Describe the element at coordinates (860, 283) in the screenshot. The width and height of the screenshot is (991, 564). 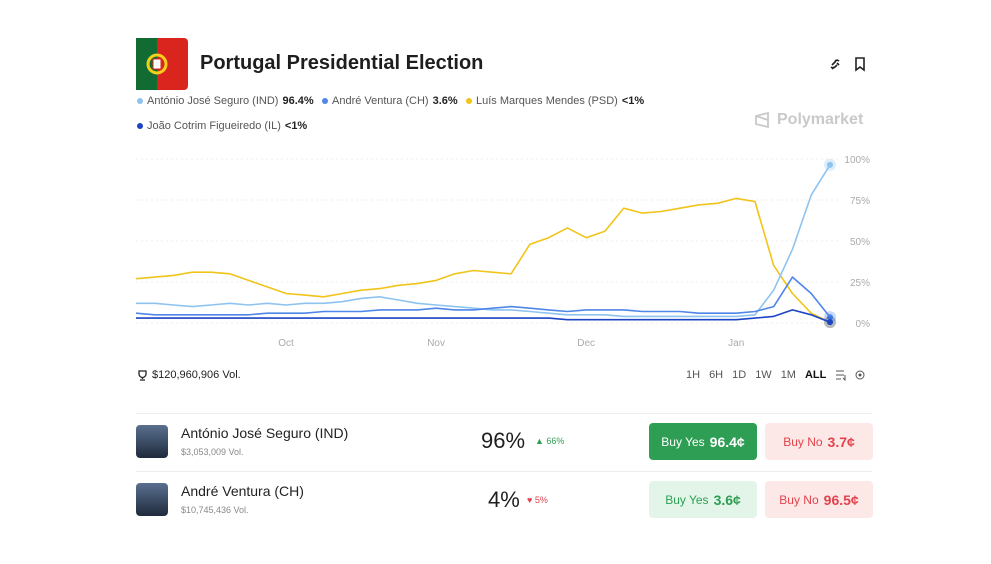
I see `y-tick-label: 25%` at that location.